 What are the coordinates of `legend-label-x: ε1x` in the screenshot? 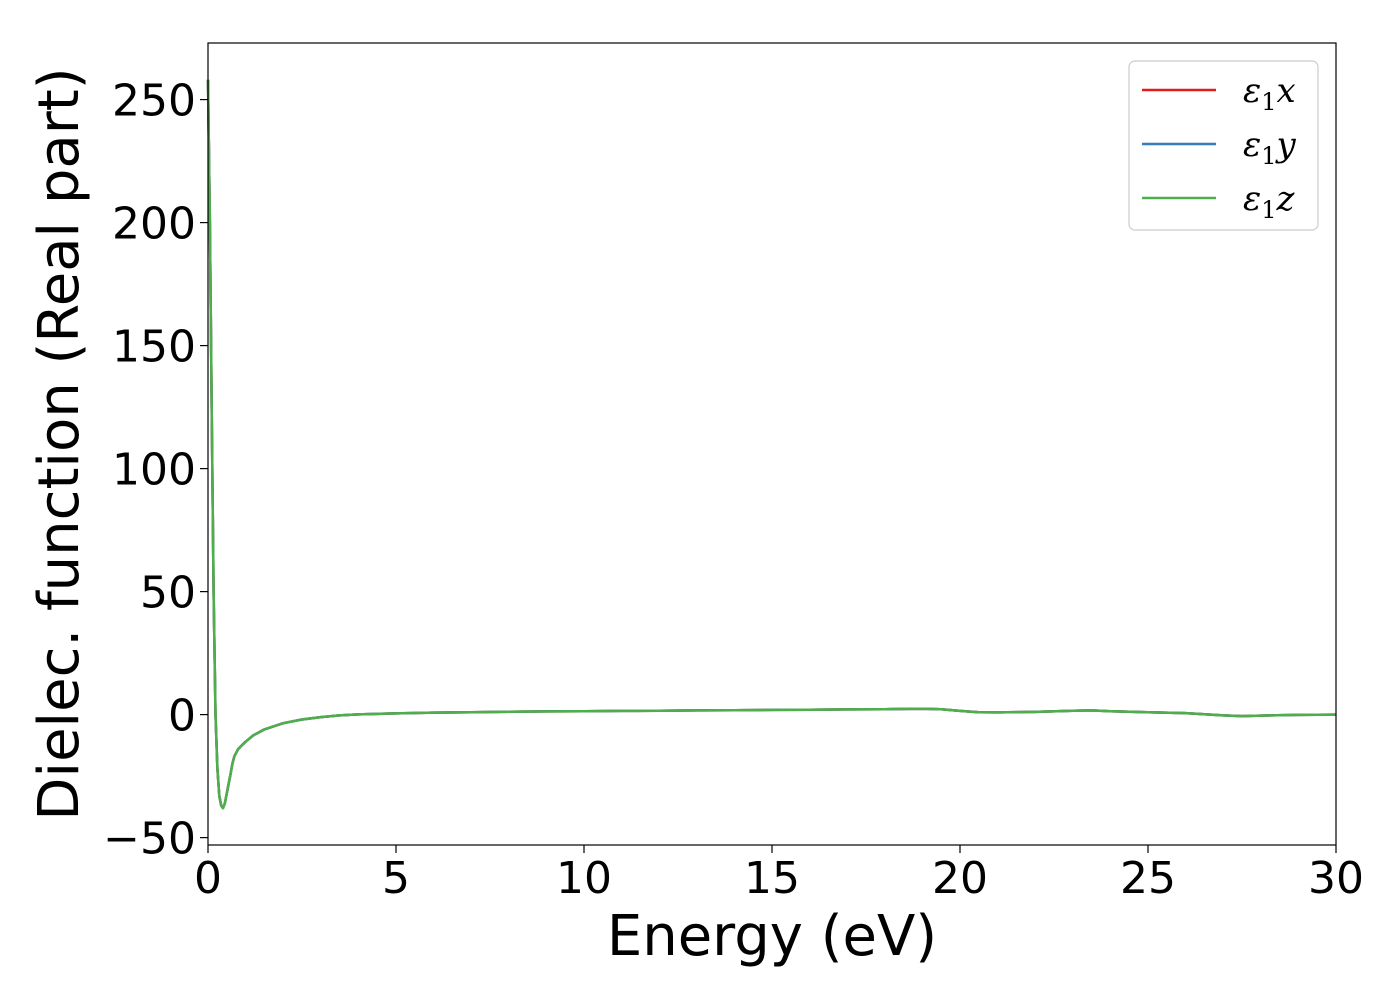 It's located at (1269, 93).